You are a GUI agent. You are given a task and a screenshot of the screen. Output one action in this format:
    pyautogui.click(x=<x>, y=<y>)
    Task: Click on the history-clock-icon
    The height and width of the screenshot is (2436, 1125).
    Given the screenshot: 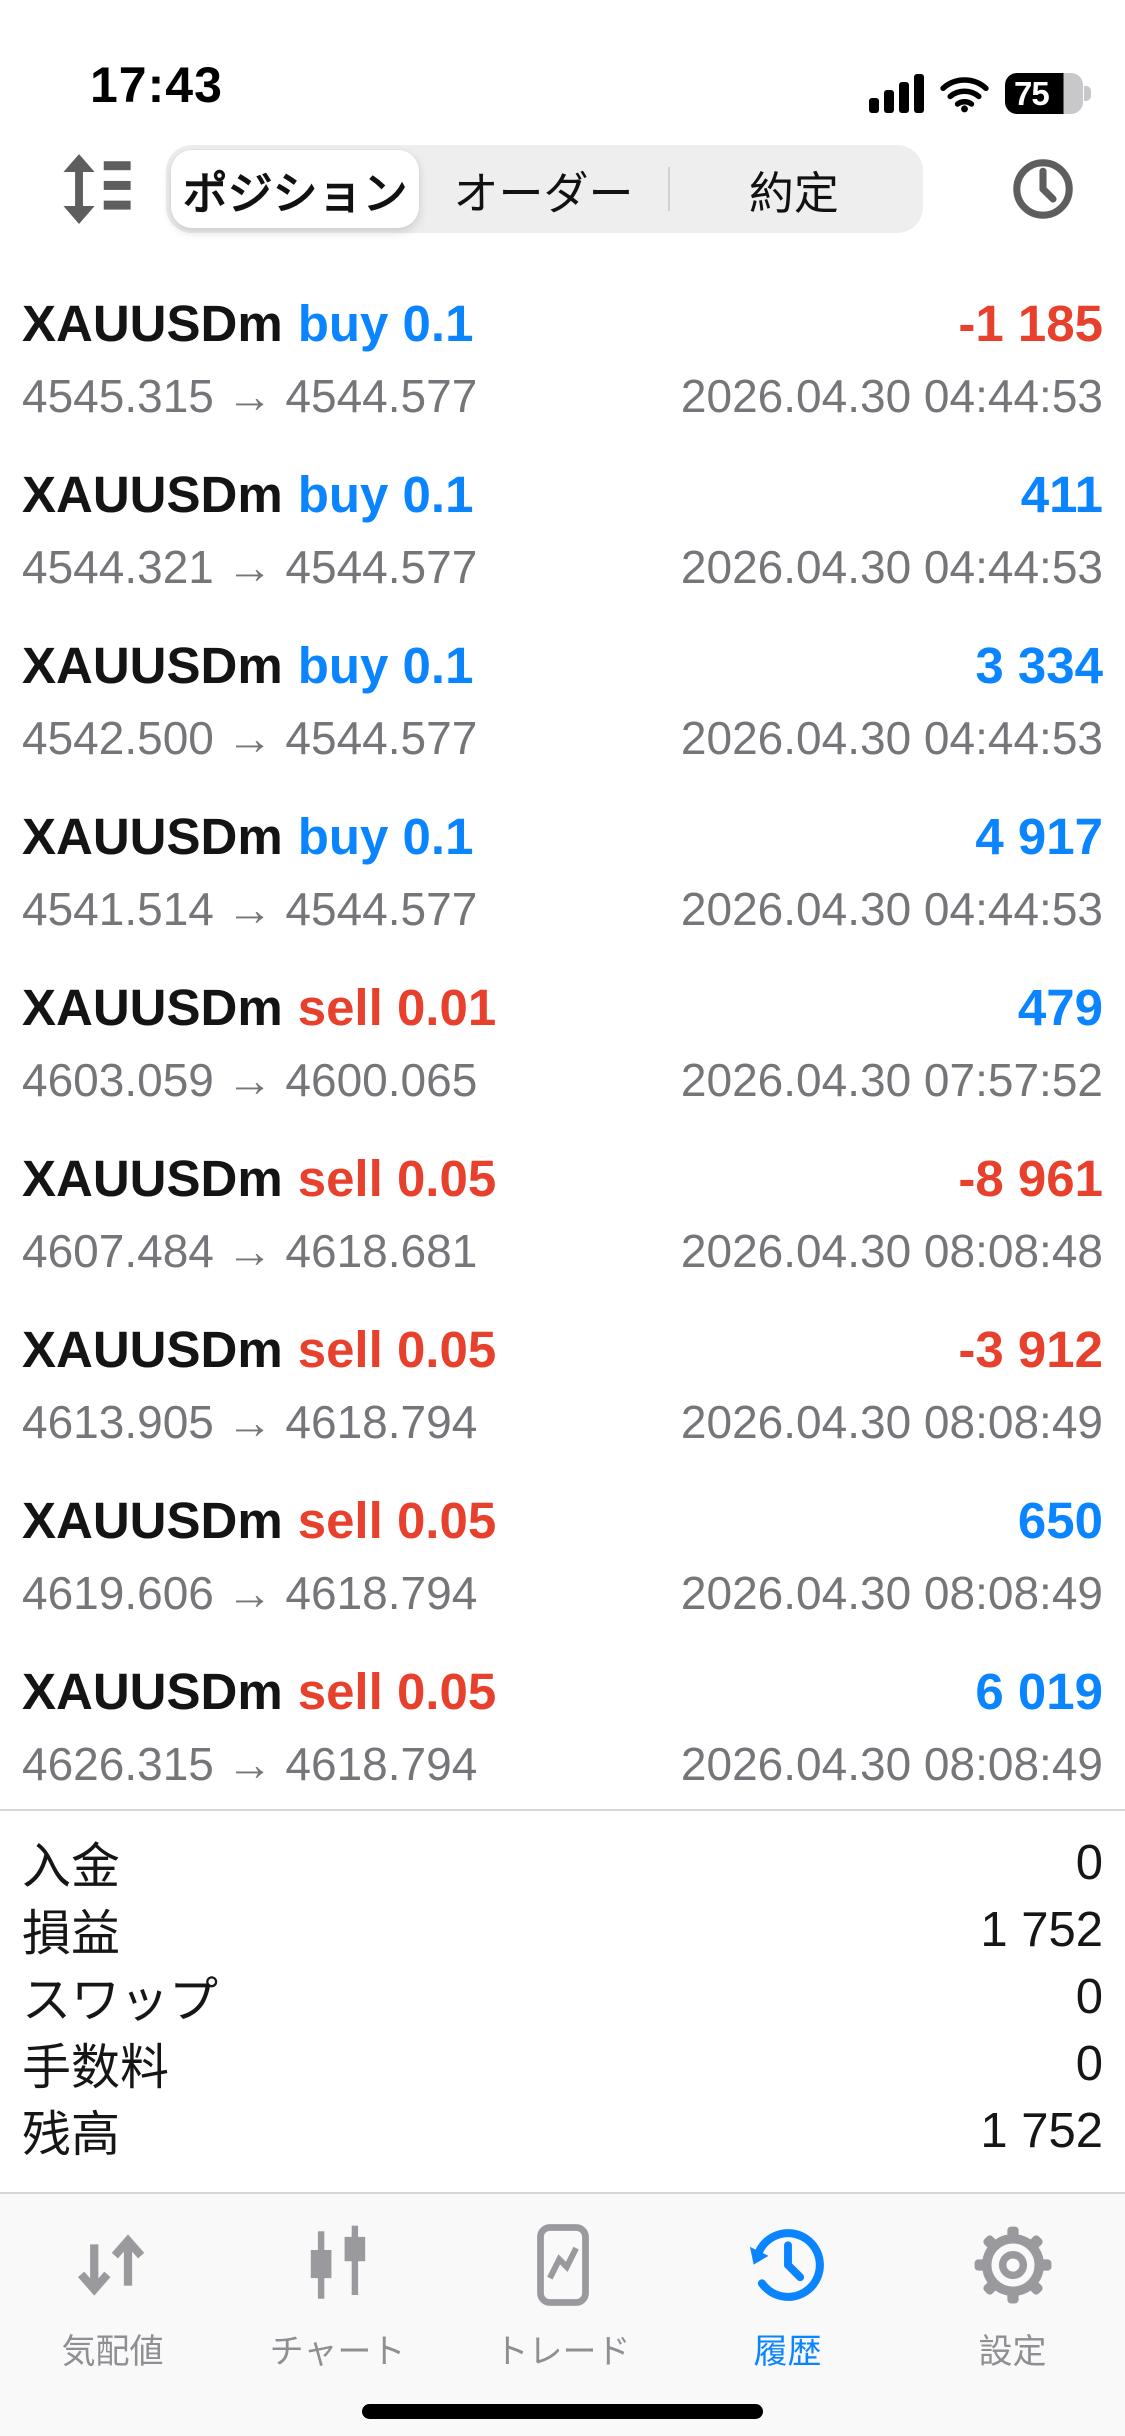 What is the action you would take?
    pyautogui.click(x=786, y=2265)
    